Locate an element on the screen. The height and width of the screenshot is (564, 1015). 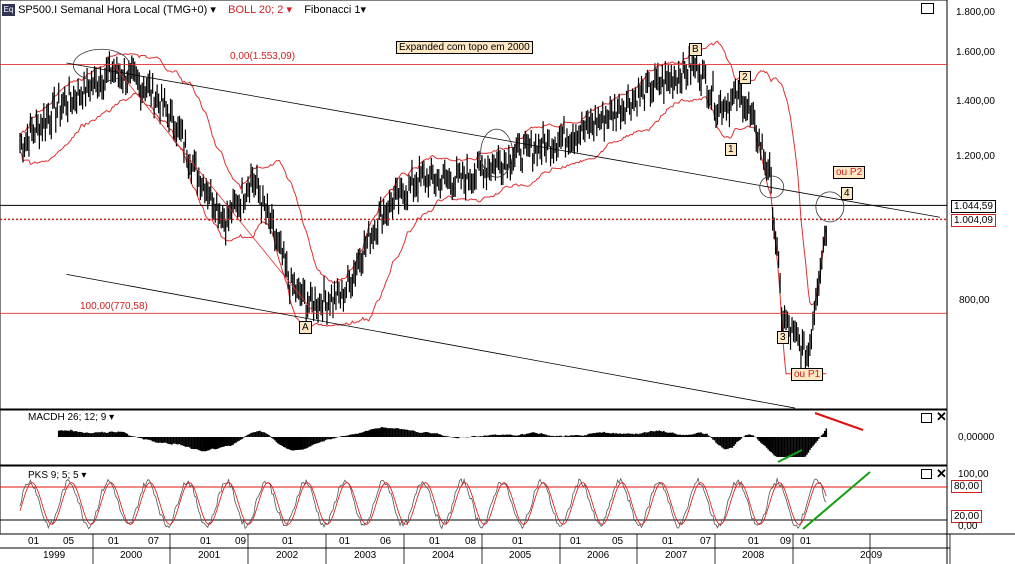
fibonacci-dropdown: Fibonacci 1▾ is located at coordinates (335, 10).